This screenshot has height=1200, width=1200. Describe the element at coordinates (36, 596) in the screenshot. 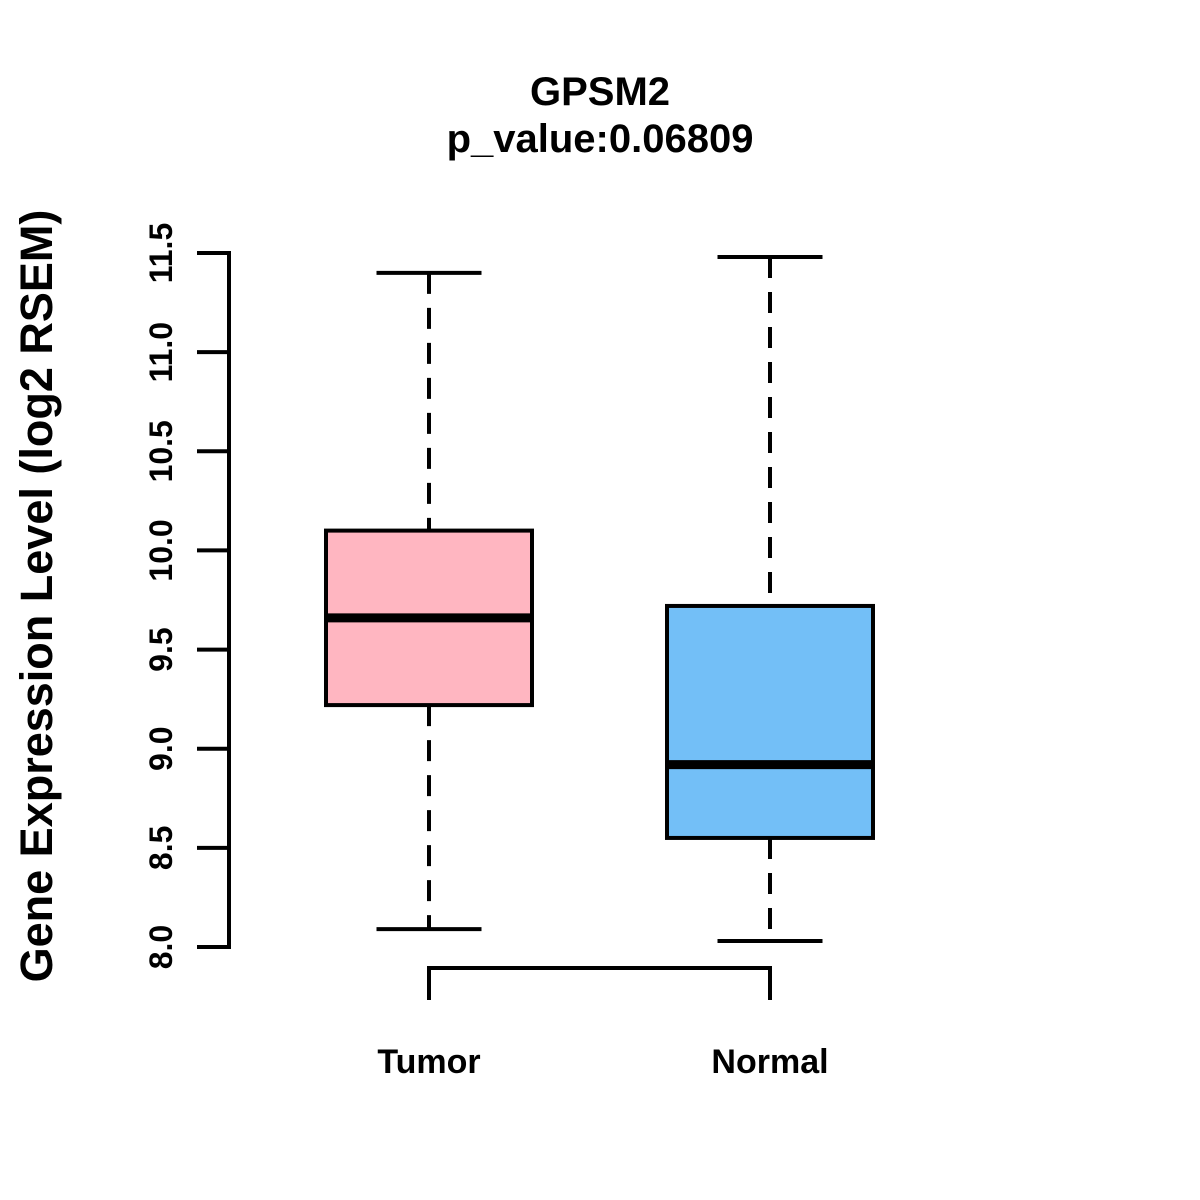

I see `y-axis-label: Gene Expression Level (log2 RSEM)` at that location.